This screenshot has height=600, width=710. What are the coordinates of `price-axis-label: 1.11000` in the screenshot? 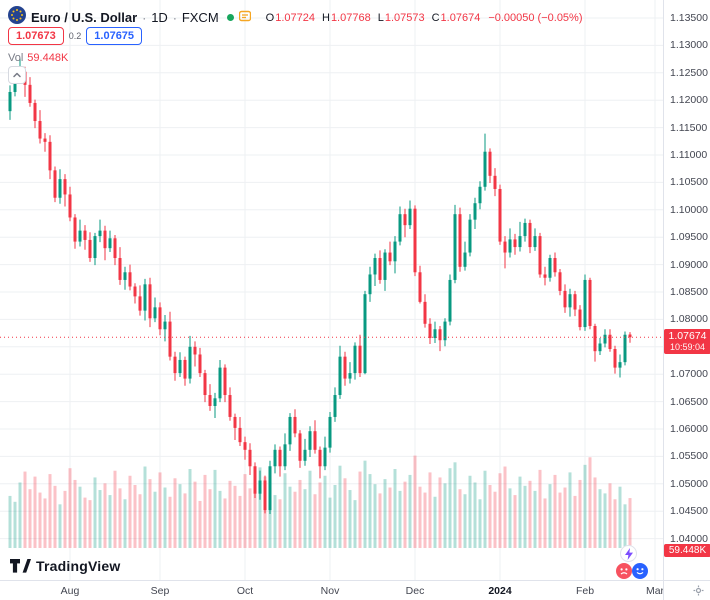 It's located at (689, 155).